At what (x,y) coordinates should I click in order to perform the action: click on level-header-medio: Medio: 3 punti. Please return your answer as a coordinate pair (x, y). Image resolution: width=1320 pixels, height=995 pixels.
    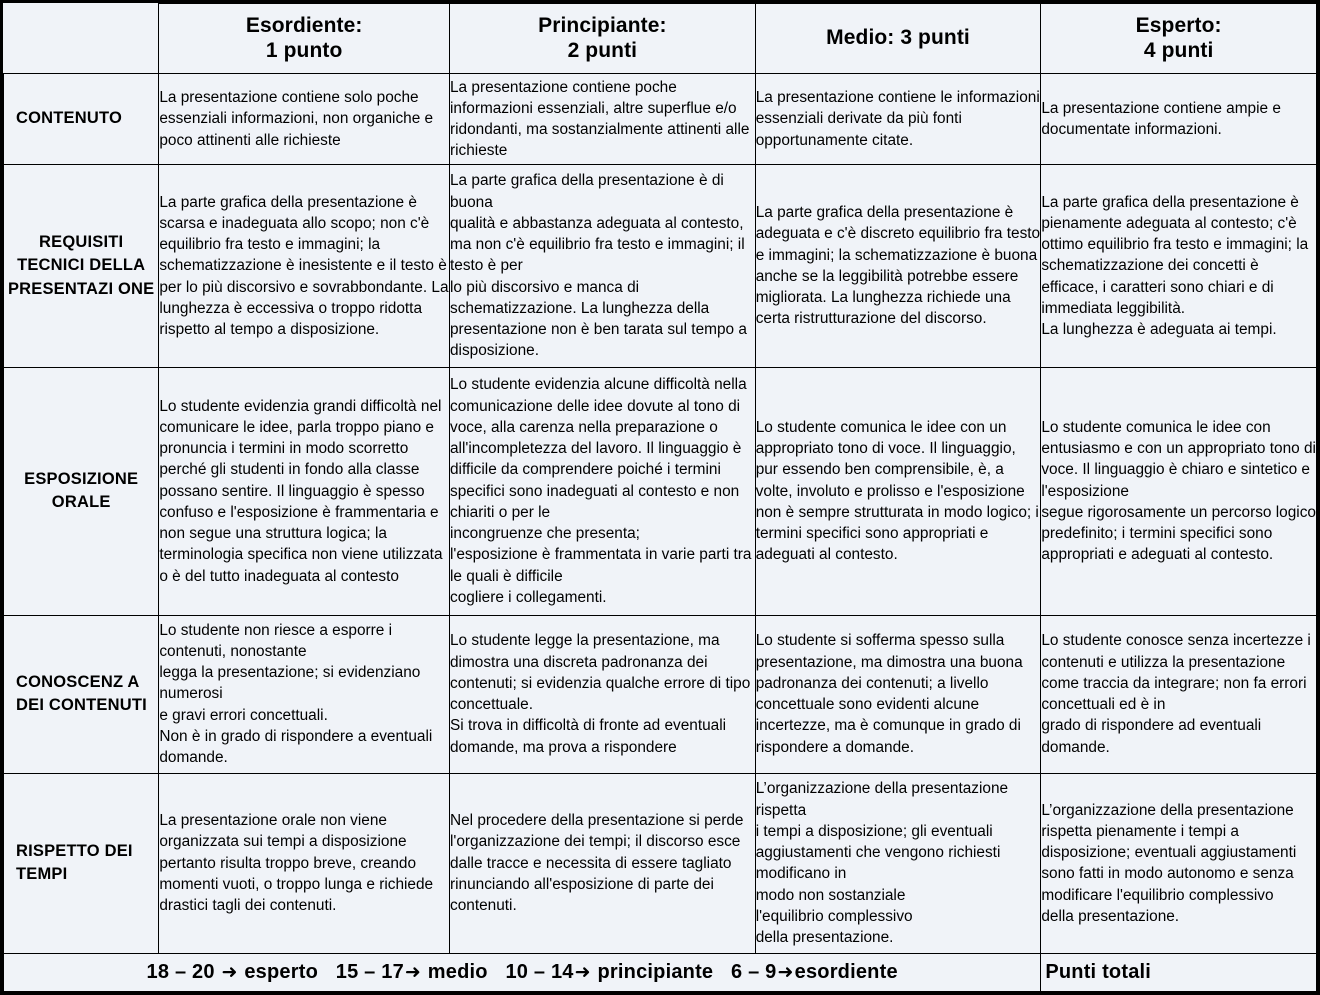
    Looking at the image, I should click on (898, 38).